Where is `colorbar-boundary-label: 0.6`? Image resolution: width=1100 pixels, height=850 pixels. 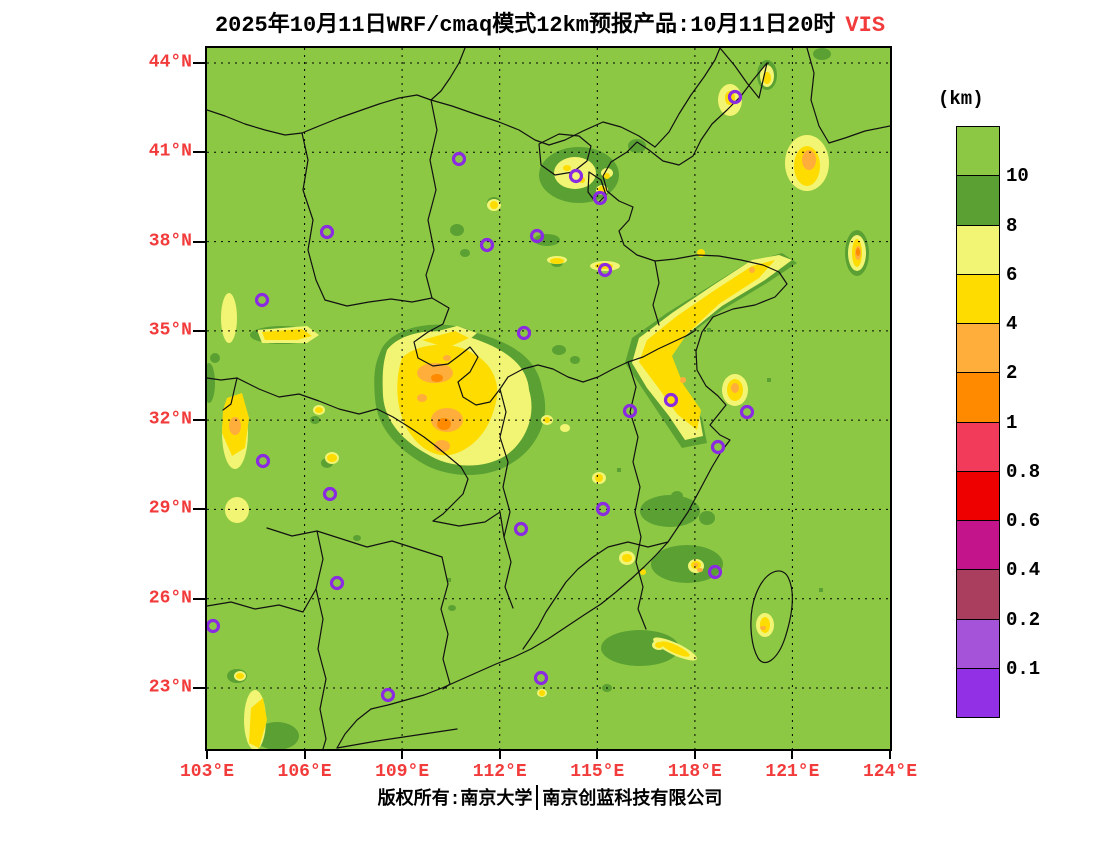 colorbar-boundary-label: 0.6 is located at coordinates (1023, 521).